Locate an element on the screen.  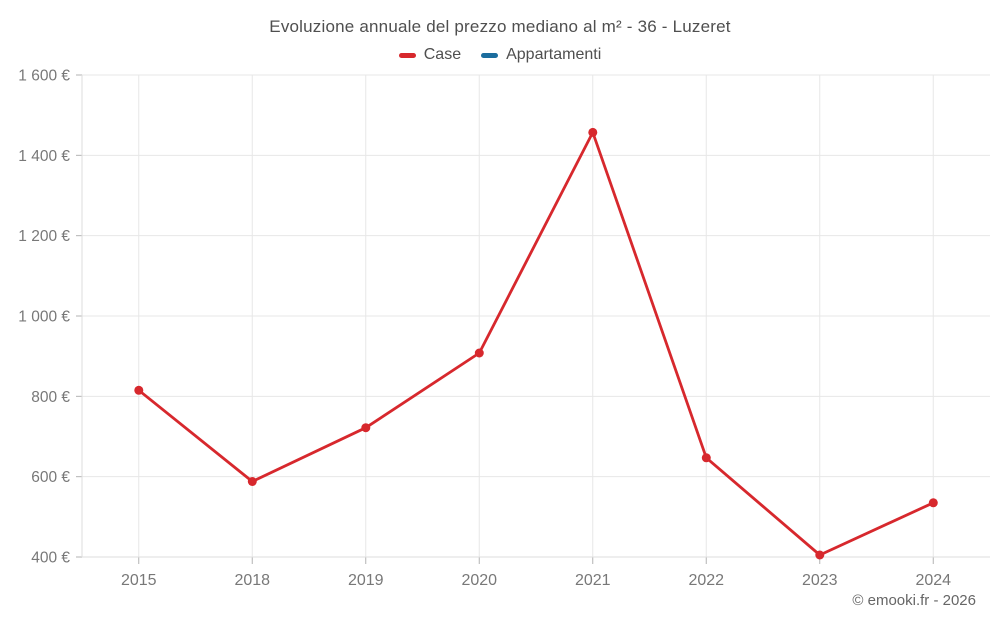
y-tick-label: 800 € is located at coordinates (50, 397).